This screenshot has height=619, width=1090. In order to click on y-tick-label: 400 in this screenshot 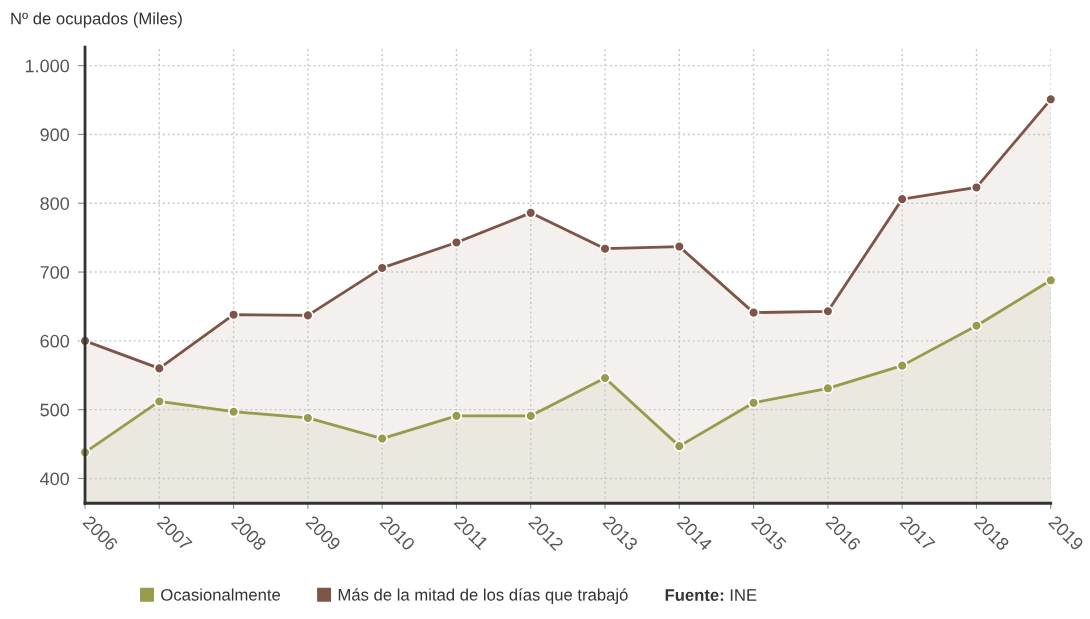, I will do `click(55, 479)`.